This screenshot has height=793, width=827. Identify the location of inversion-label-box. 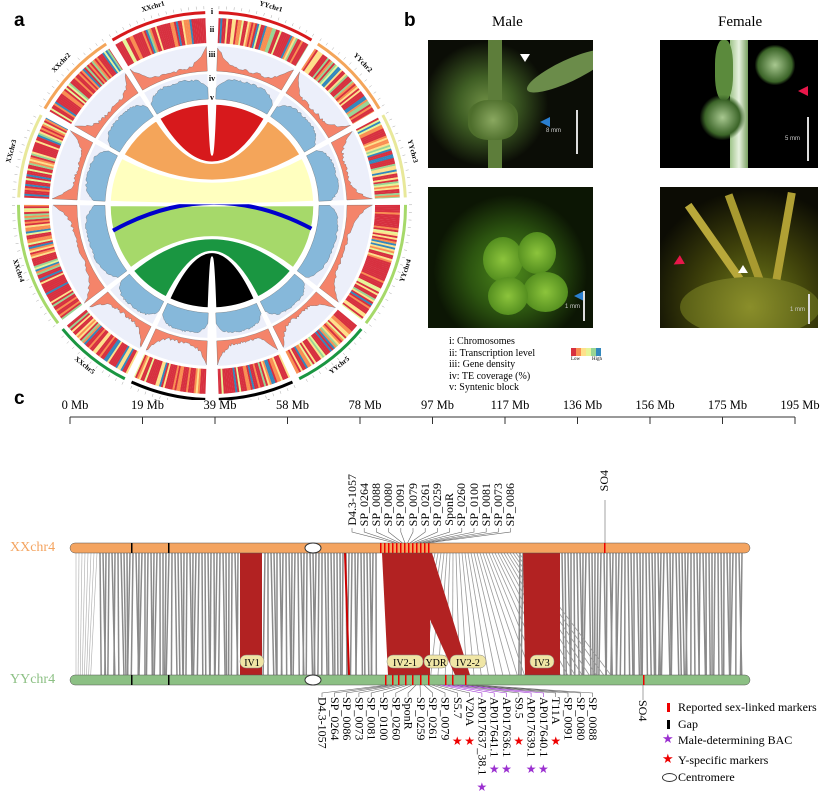
(542, 661).